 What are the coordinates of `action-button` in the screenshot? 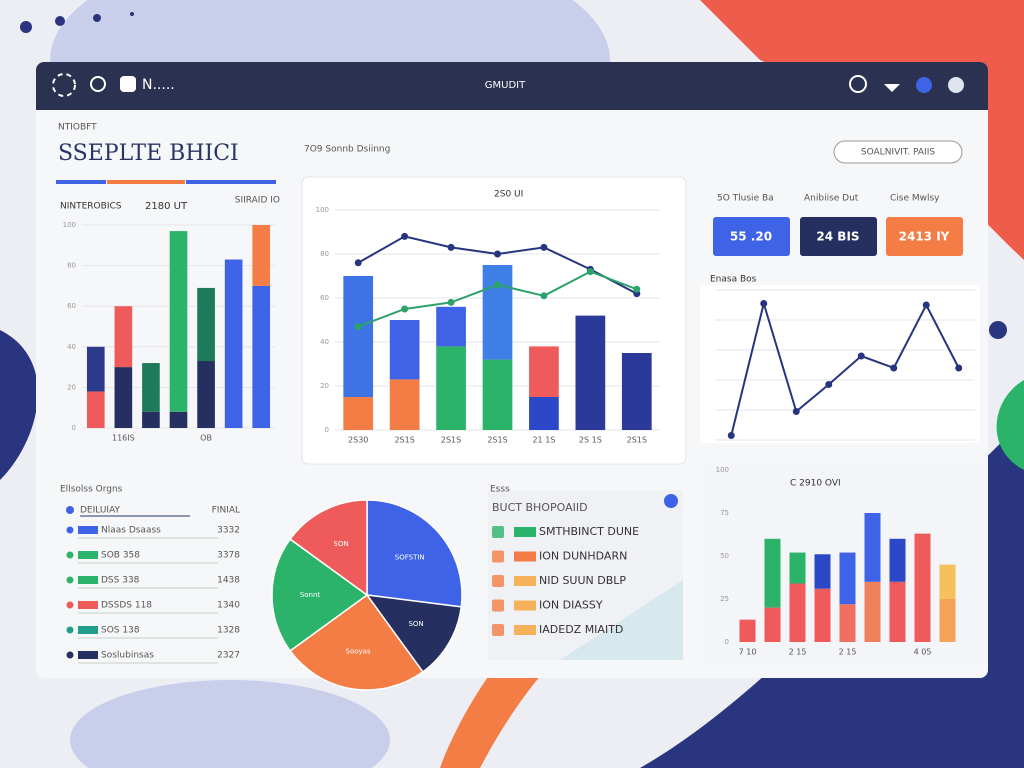 It's located at (898, 152).